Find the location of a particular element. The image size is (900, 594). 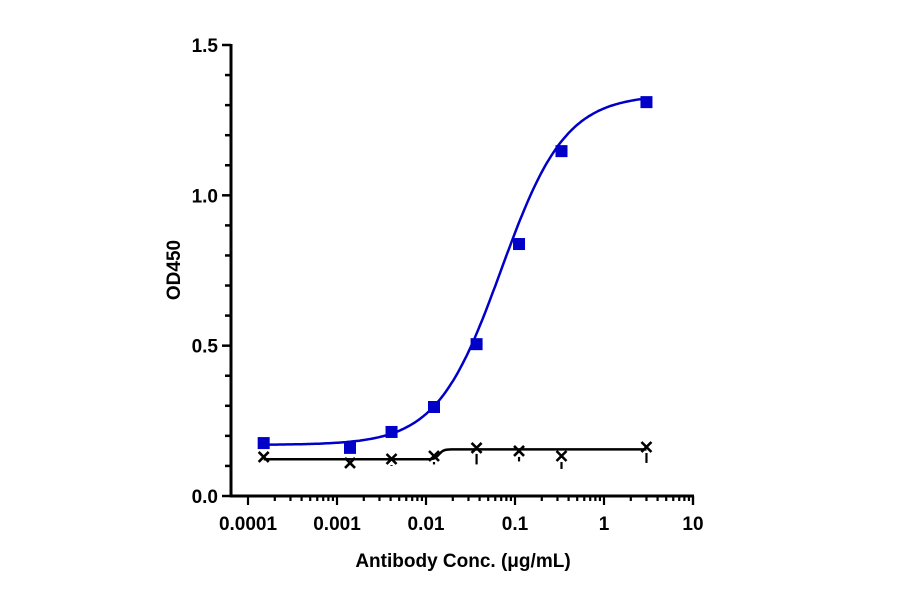

y-tick-label: 0.5 is located at coordinates (205, 347).